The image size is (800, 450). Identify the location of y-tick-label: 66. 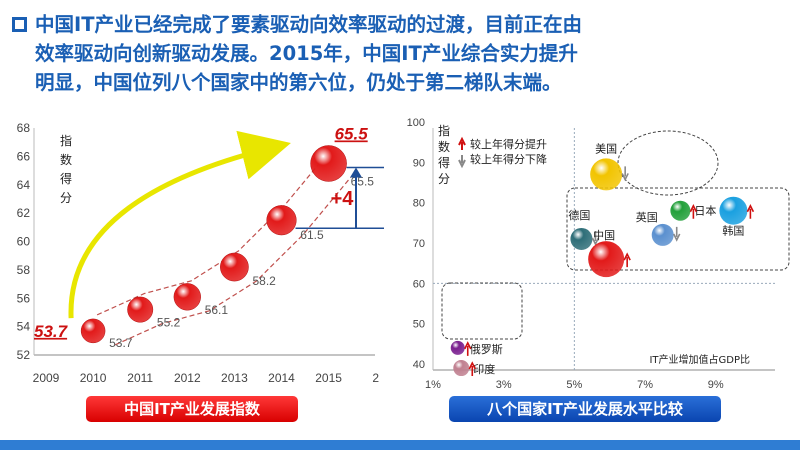
(24, 156).